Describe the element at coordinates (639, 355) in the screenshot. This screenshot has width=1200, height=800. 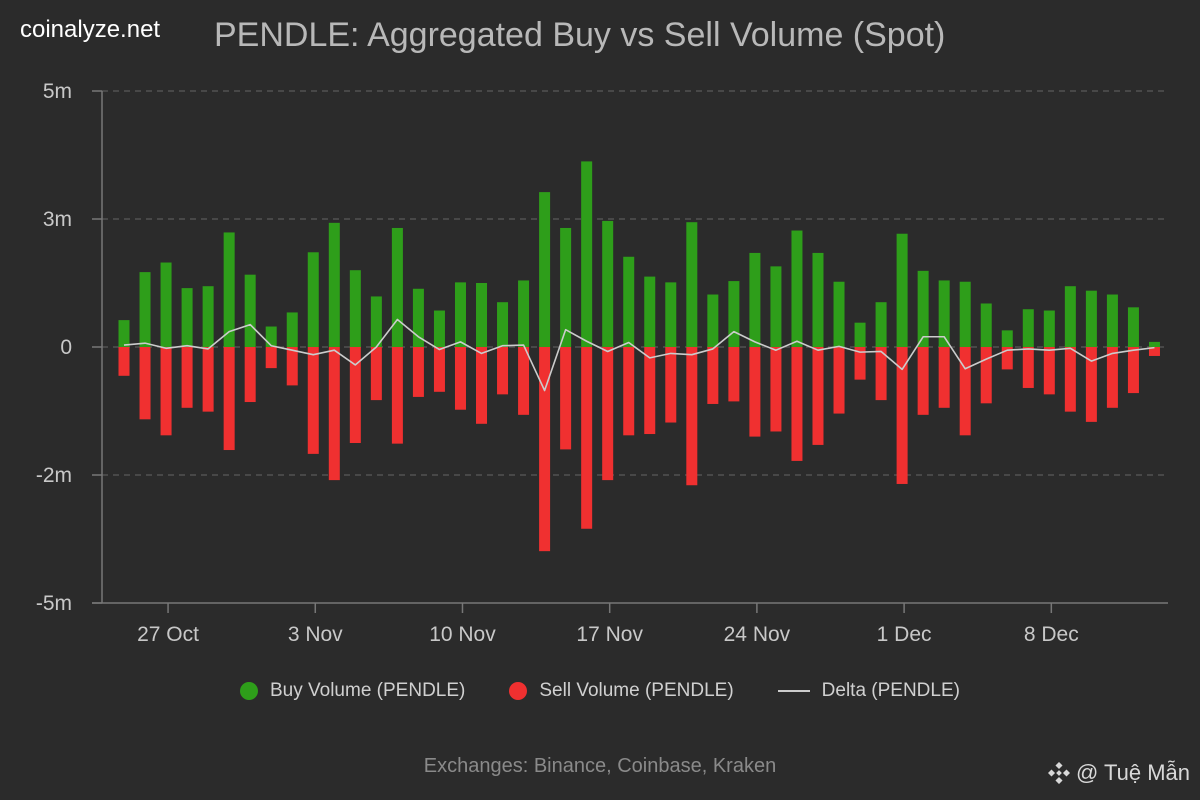
I see `delta-line` at that location.